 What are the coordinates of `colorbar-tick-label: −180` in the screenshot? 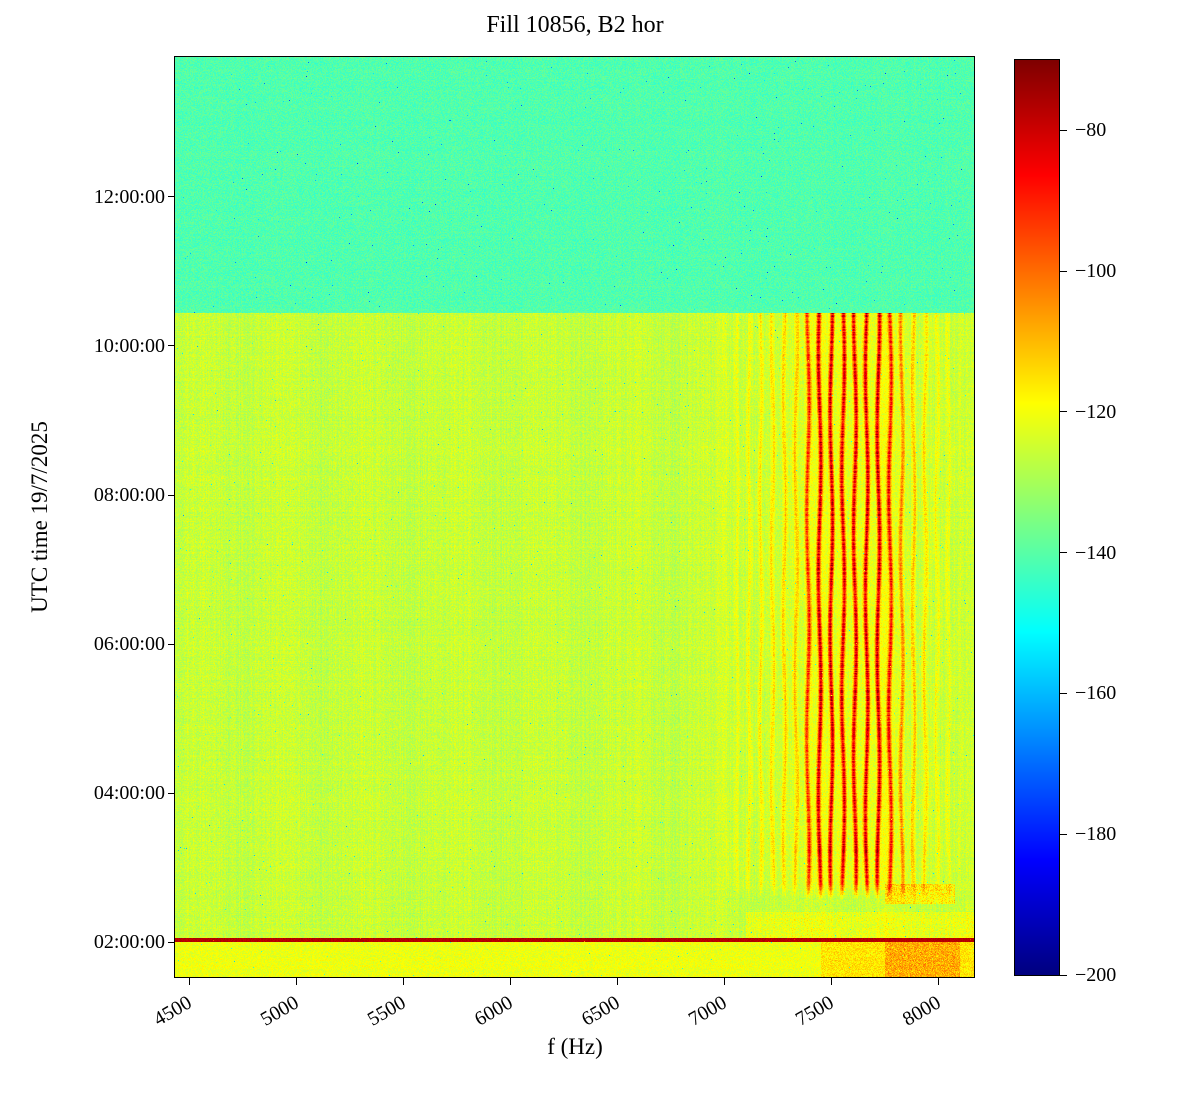 It's located at (1096, 834).